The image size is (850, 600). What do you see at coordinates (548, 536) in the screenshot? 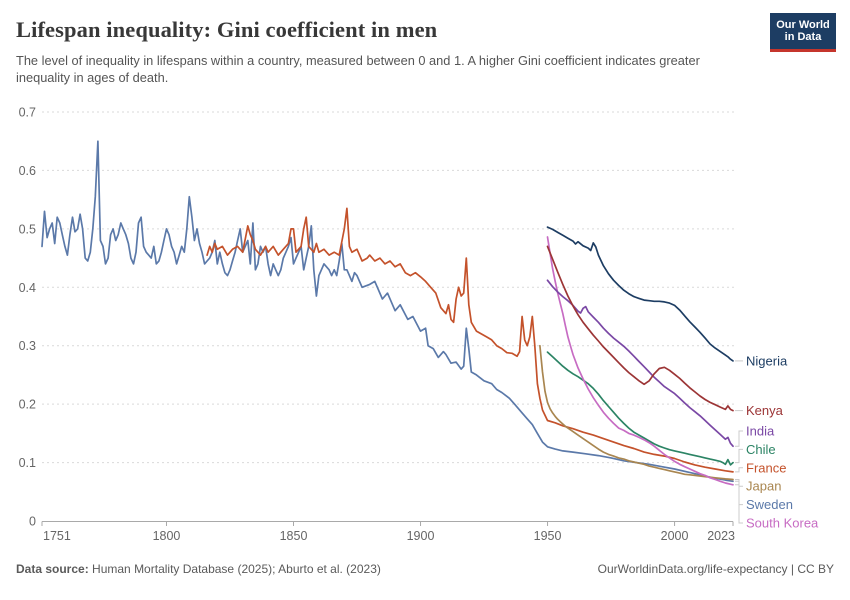
I see `x-tick-label-1950: 1950` at bounding box center [548, 536].